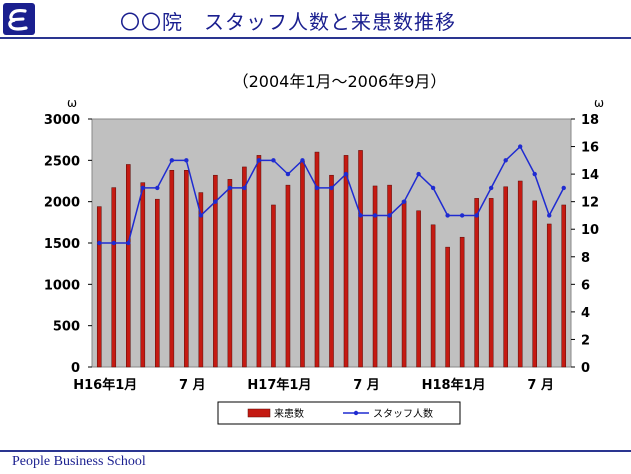 The image size is (631, 474). What do you see at coordinates (79, 461) in the screenshot?
I see `footer-brand: People Business School` at bounding box center [79, 461].